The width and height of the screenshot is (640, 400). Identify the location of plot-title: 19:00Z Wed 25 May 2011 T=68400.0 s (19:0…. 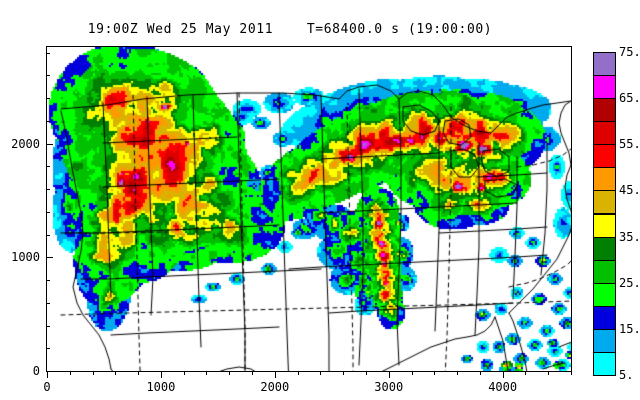
(290, 29).